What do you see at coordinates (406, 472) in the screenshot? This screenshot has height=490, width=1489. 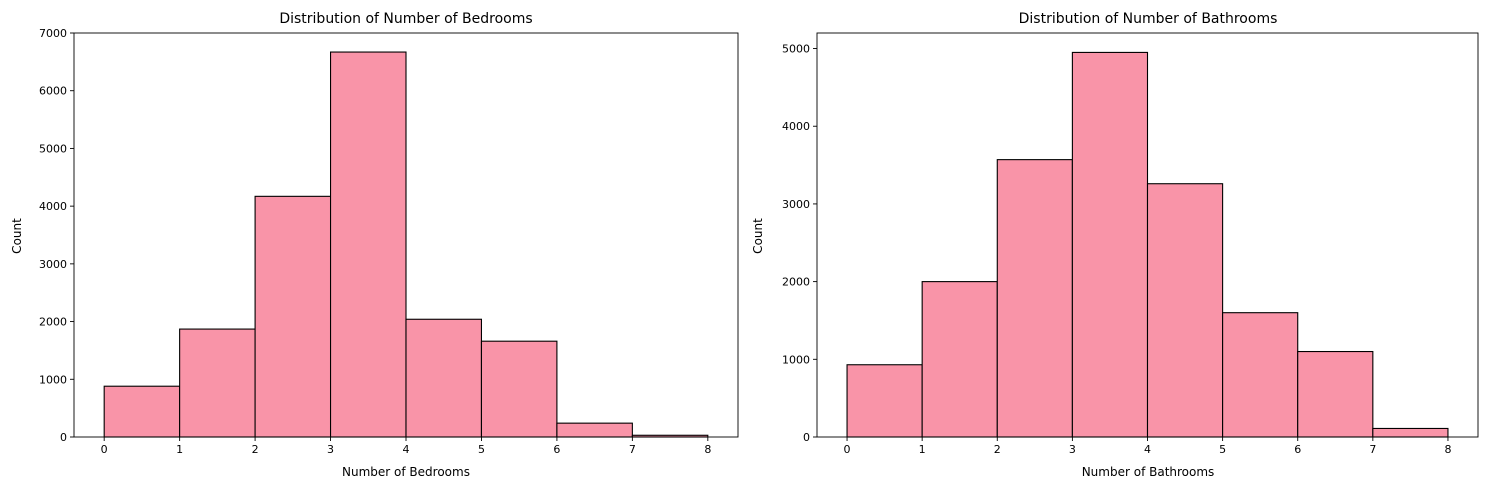 I see `x-axis-label: Number of Bedrooms` at bounding box center [406, 472].